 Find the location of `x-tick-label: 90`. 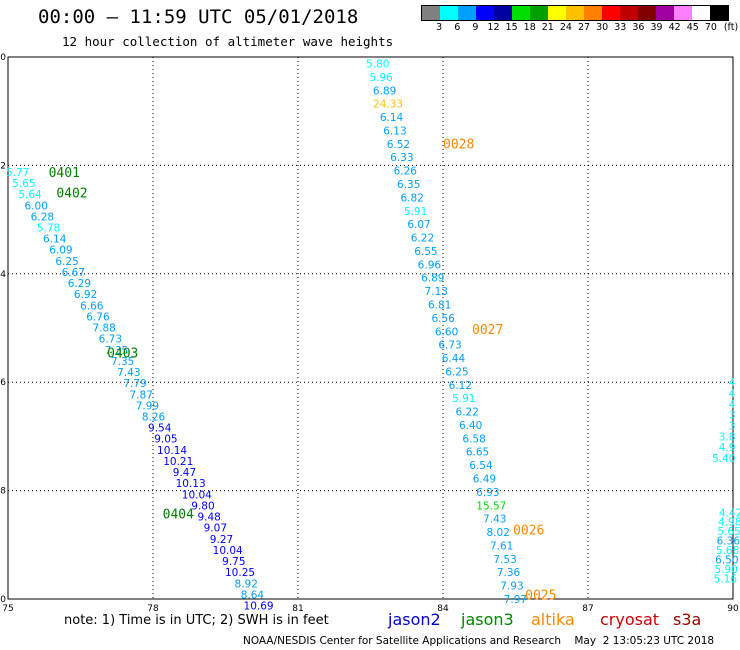

x-tick-label: 90 is located at coordinates (733, 609).